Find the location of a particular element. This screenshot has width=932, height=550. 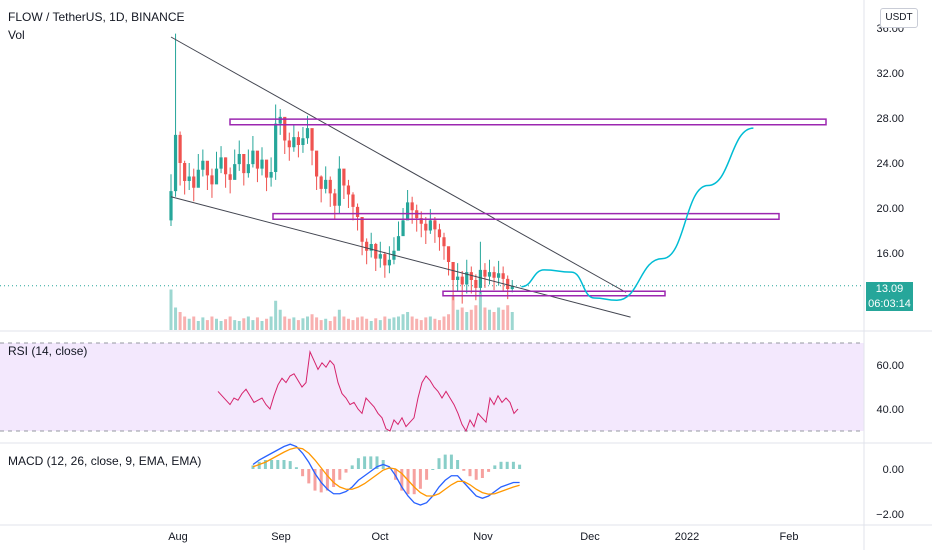

macd-title: MACD (12, 26, close, 9, EMA, EMA) is located at coordinates (105, 461).